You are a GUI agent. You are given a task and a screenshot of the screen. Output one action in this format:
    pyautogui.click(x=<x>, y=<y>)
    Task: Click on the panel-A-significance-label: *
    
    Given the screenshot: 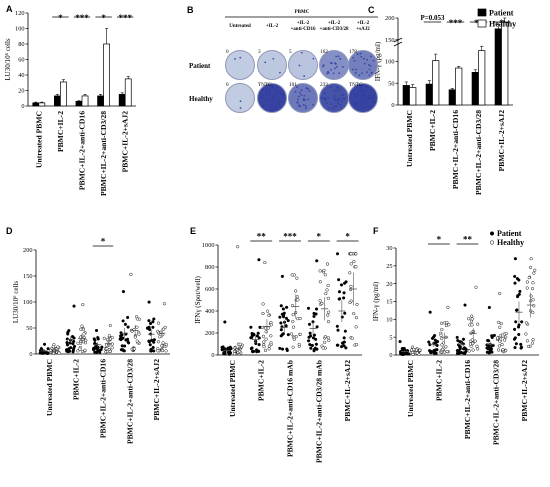 What is the action you would take?
    pyautogui.click(x=60, y=18)
    